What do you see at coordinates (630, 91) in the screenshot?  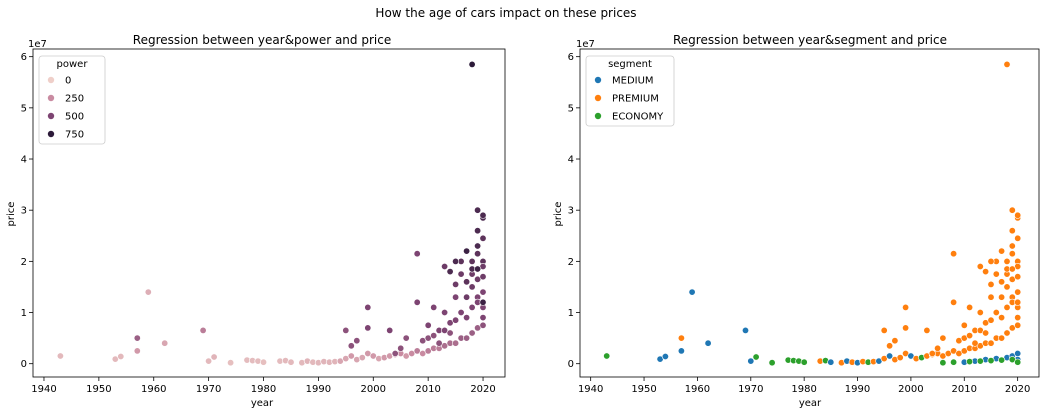 I see `legend-box` at bounding box center [630, 91].